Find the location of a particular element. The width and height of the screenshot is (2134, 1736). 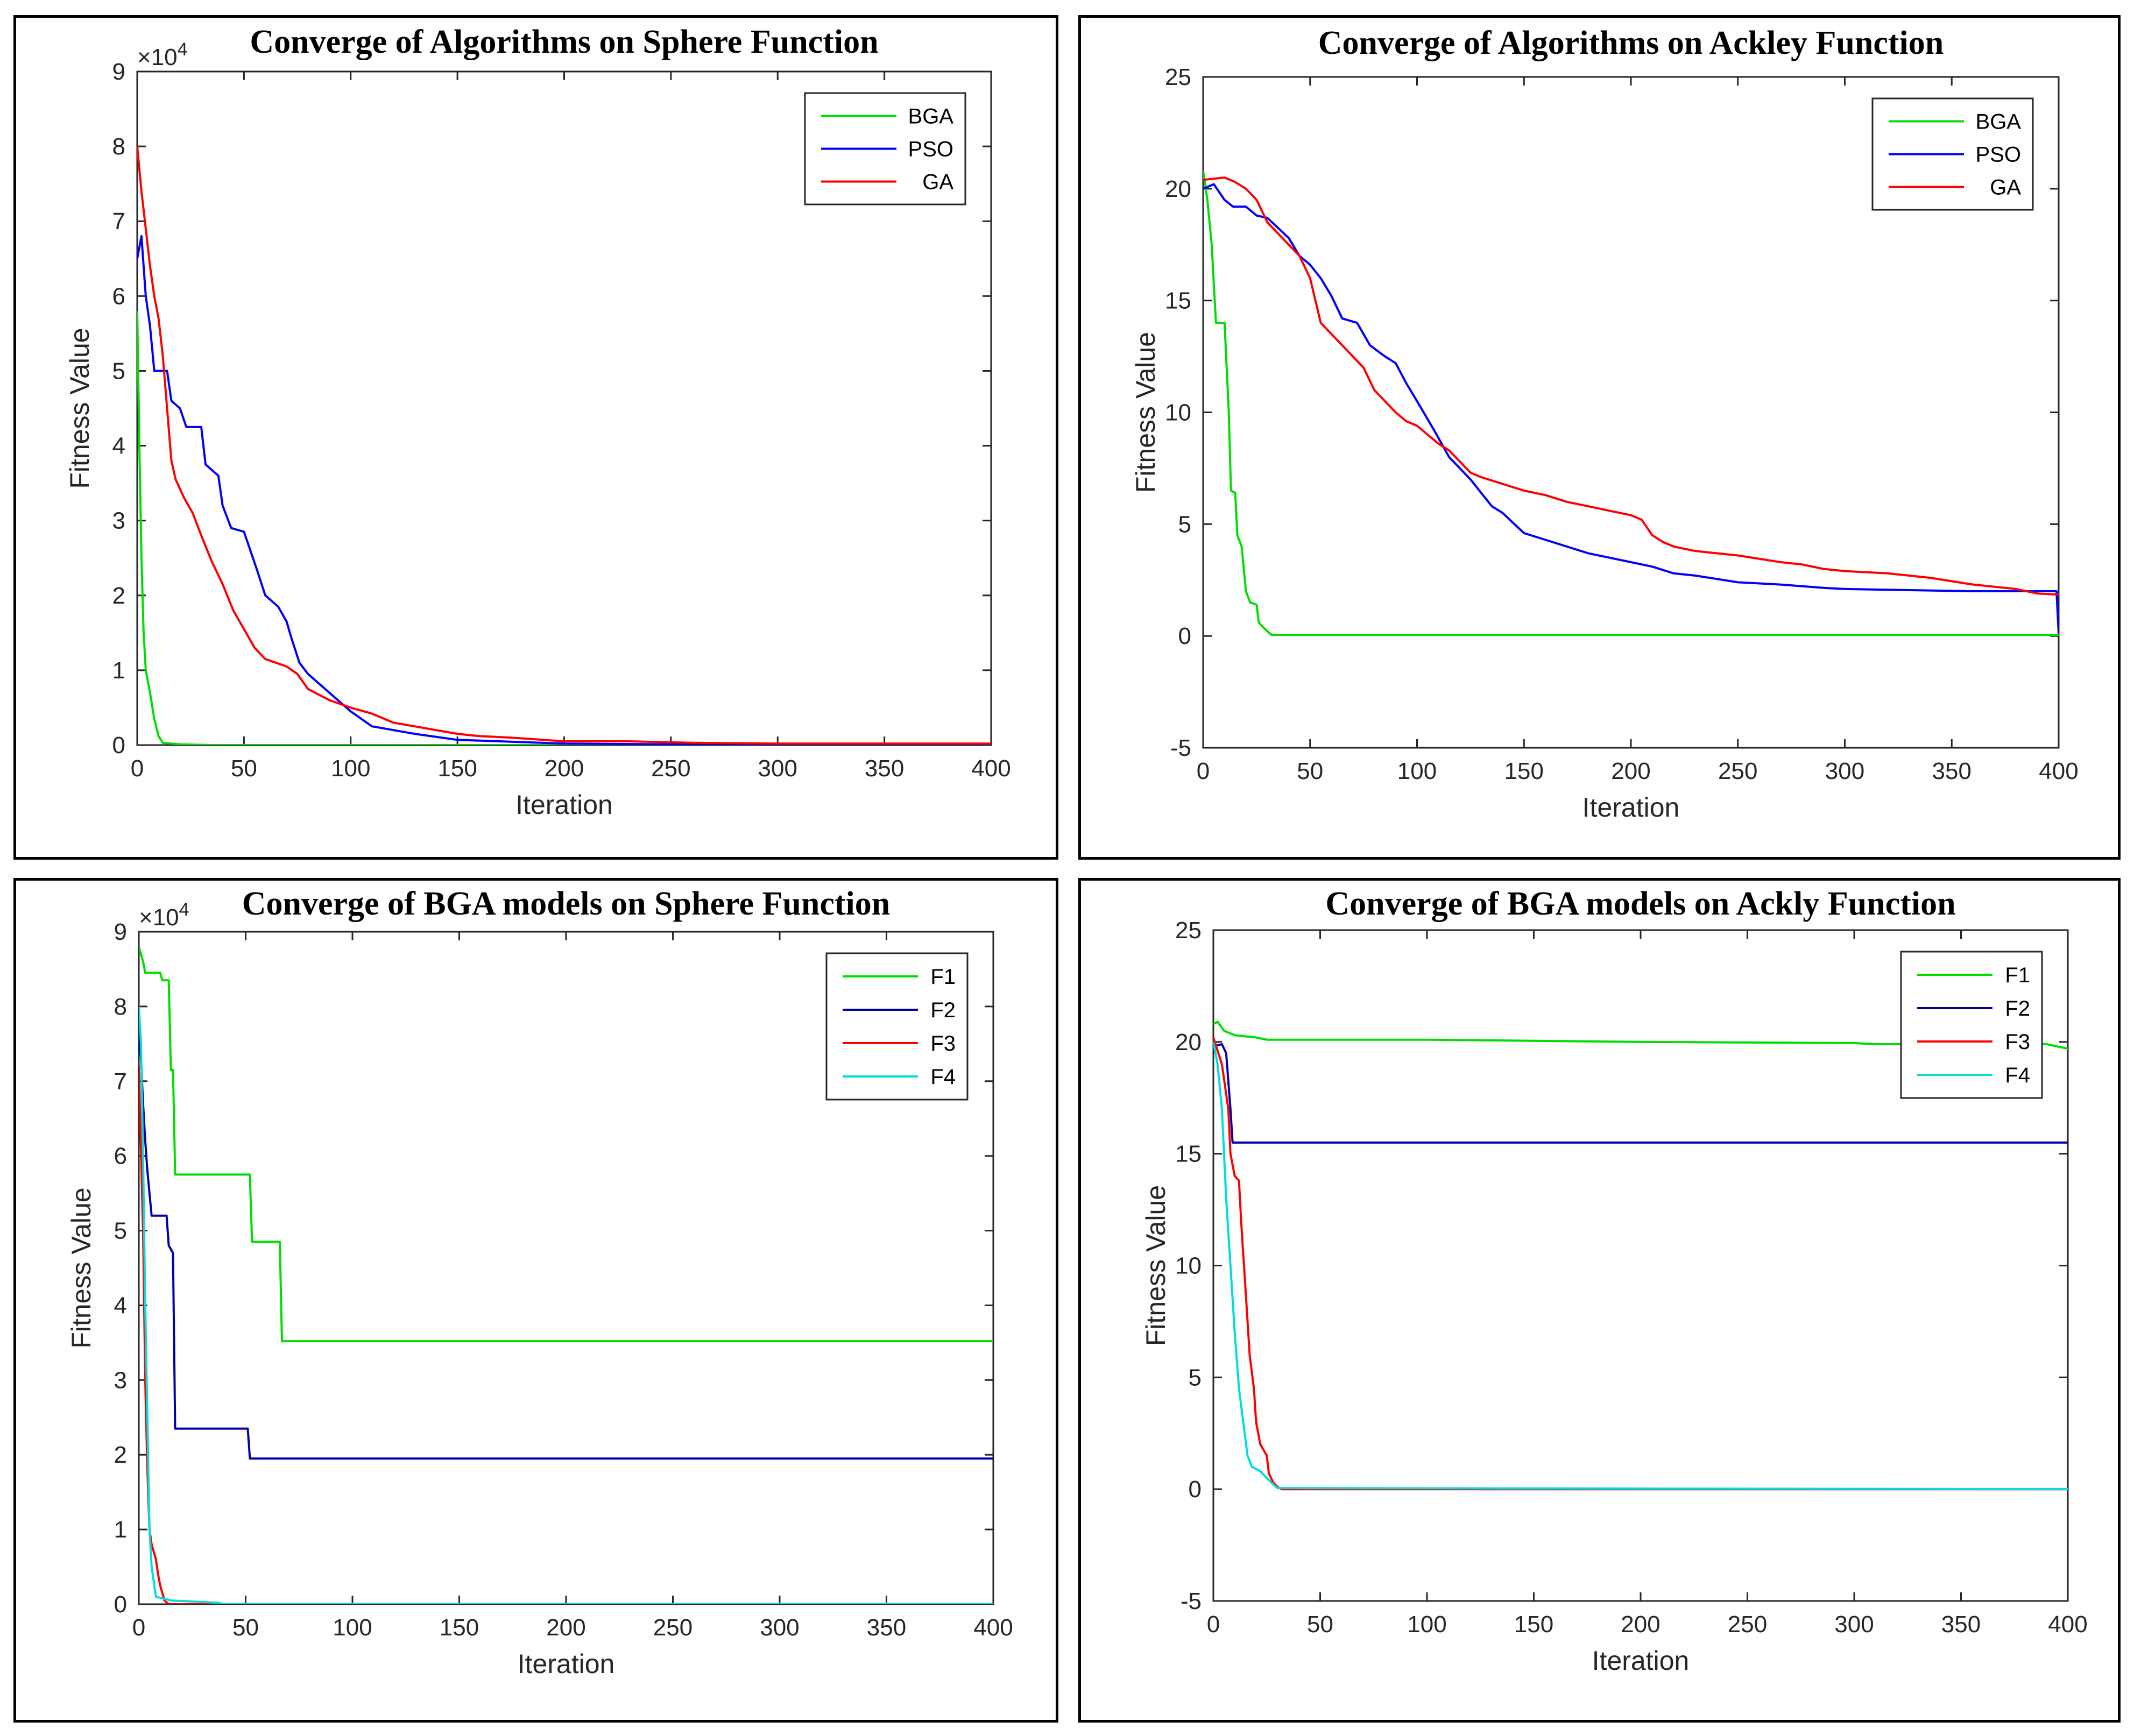

x-tick-label: 200 is located at coordinates (1630, 771).